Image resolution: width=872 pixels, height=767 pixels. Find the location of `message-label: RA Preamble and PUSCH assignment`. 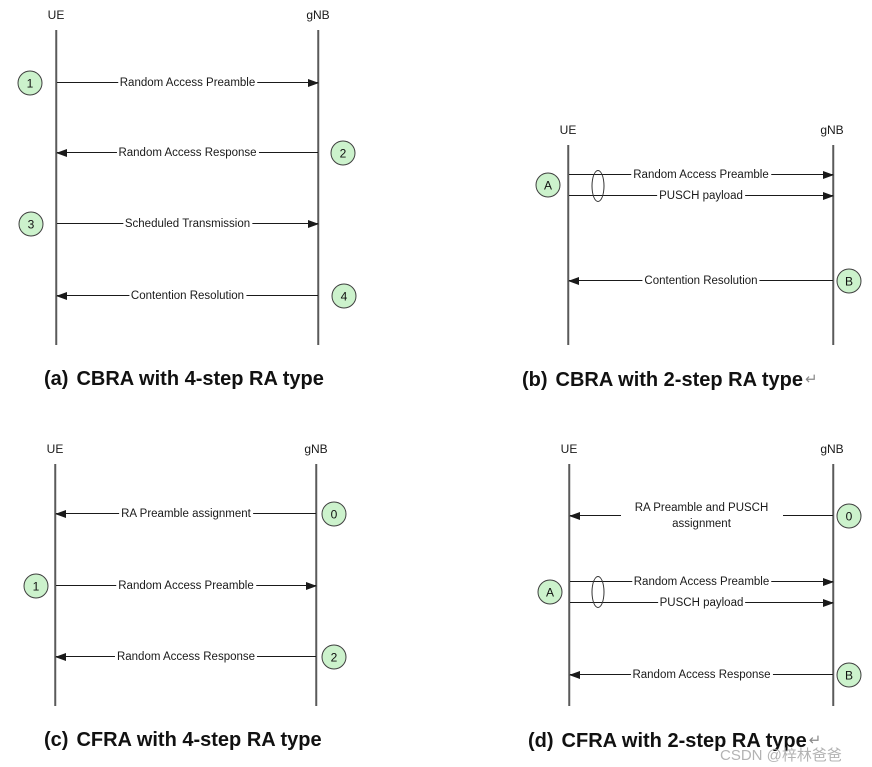

message-label: RA Preamble and PUSCH assignment is located at coordinates (701, 516).